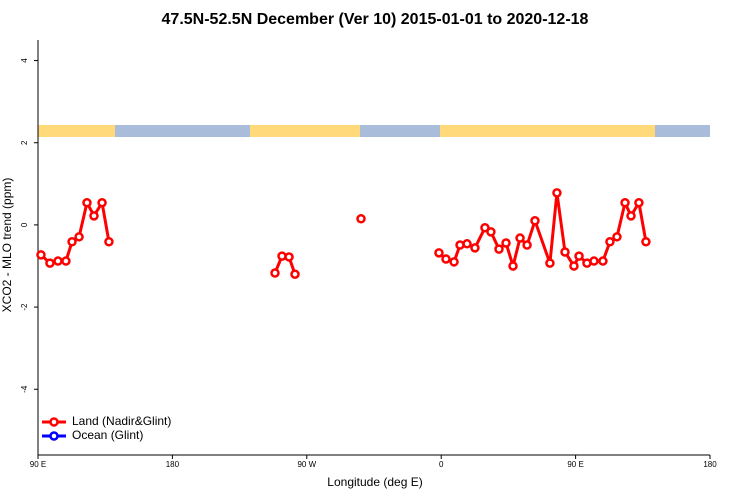  I want to click on legend-label: Land (Nadir&Glint), so click(121, 421).